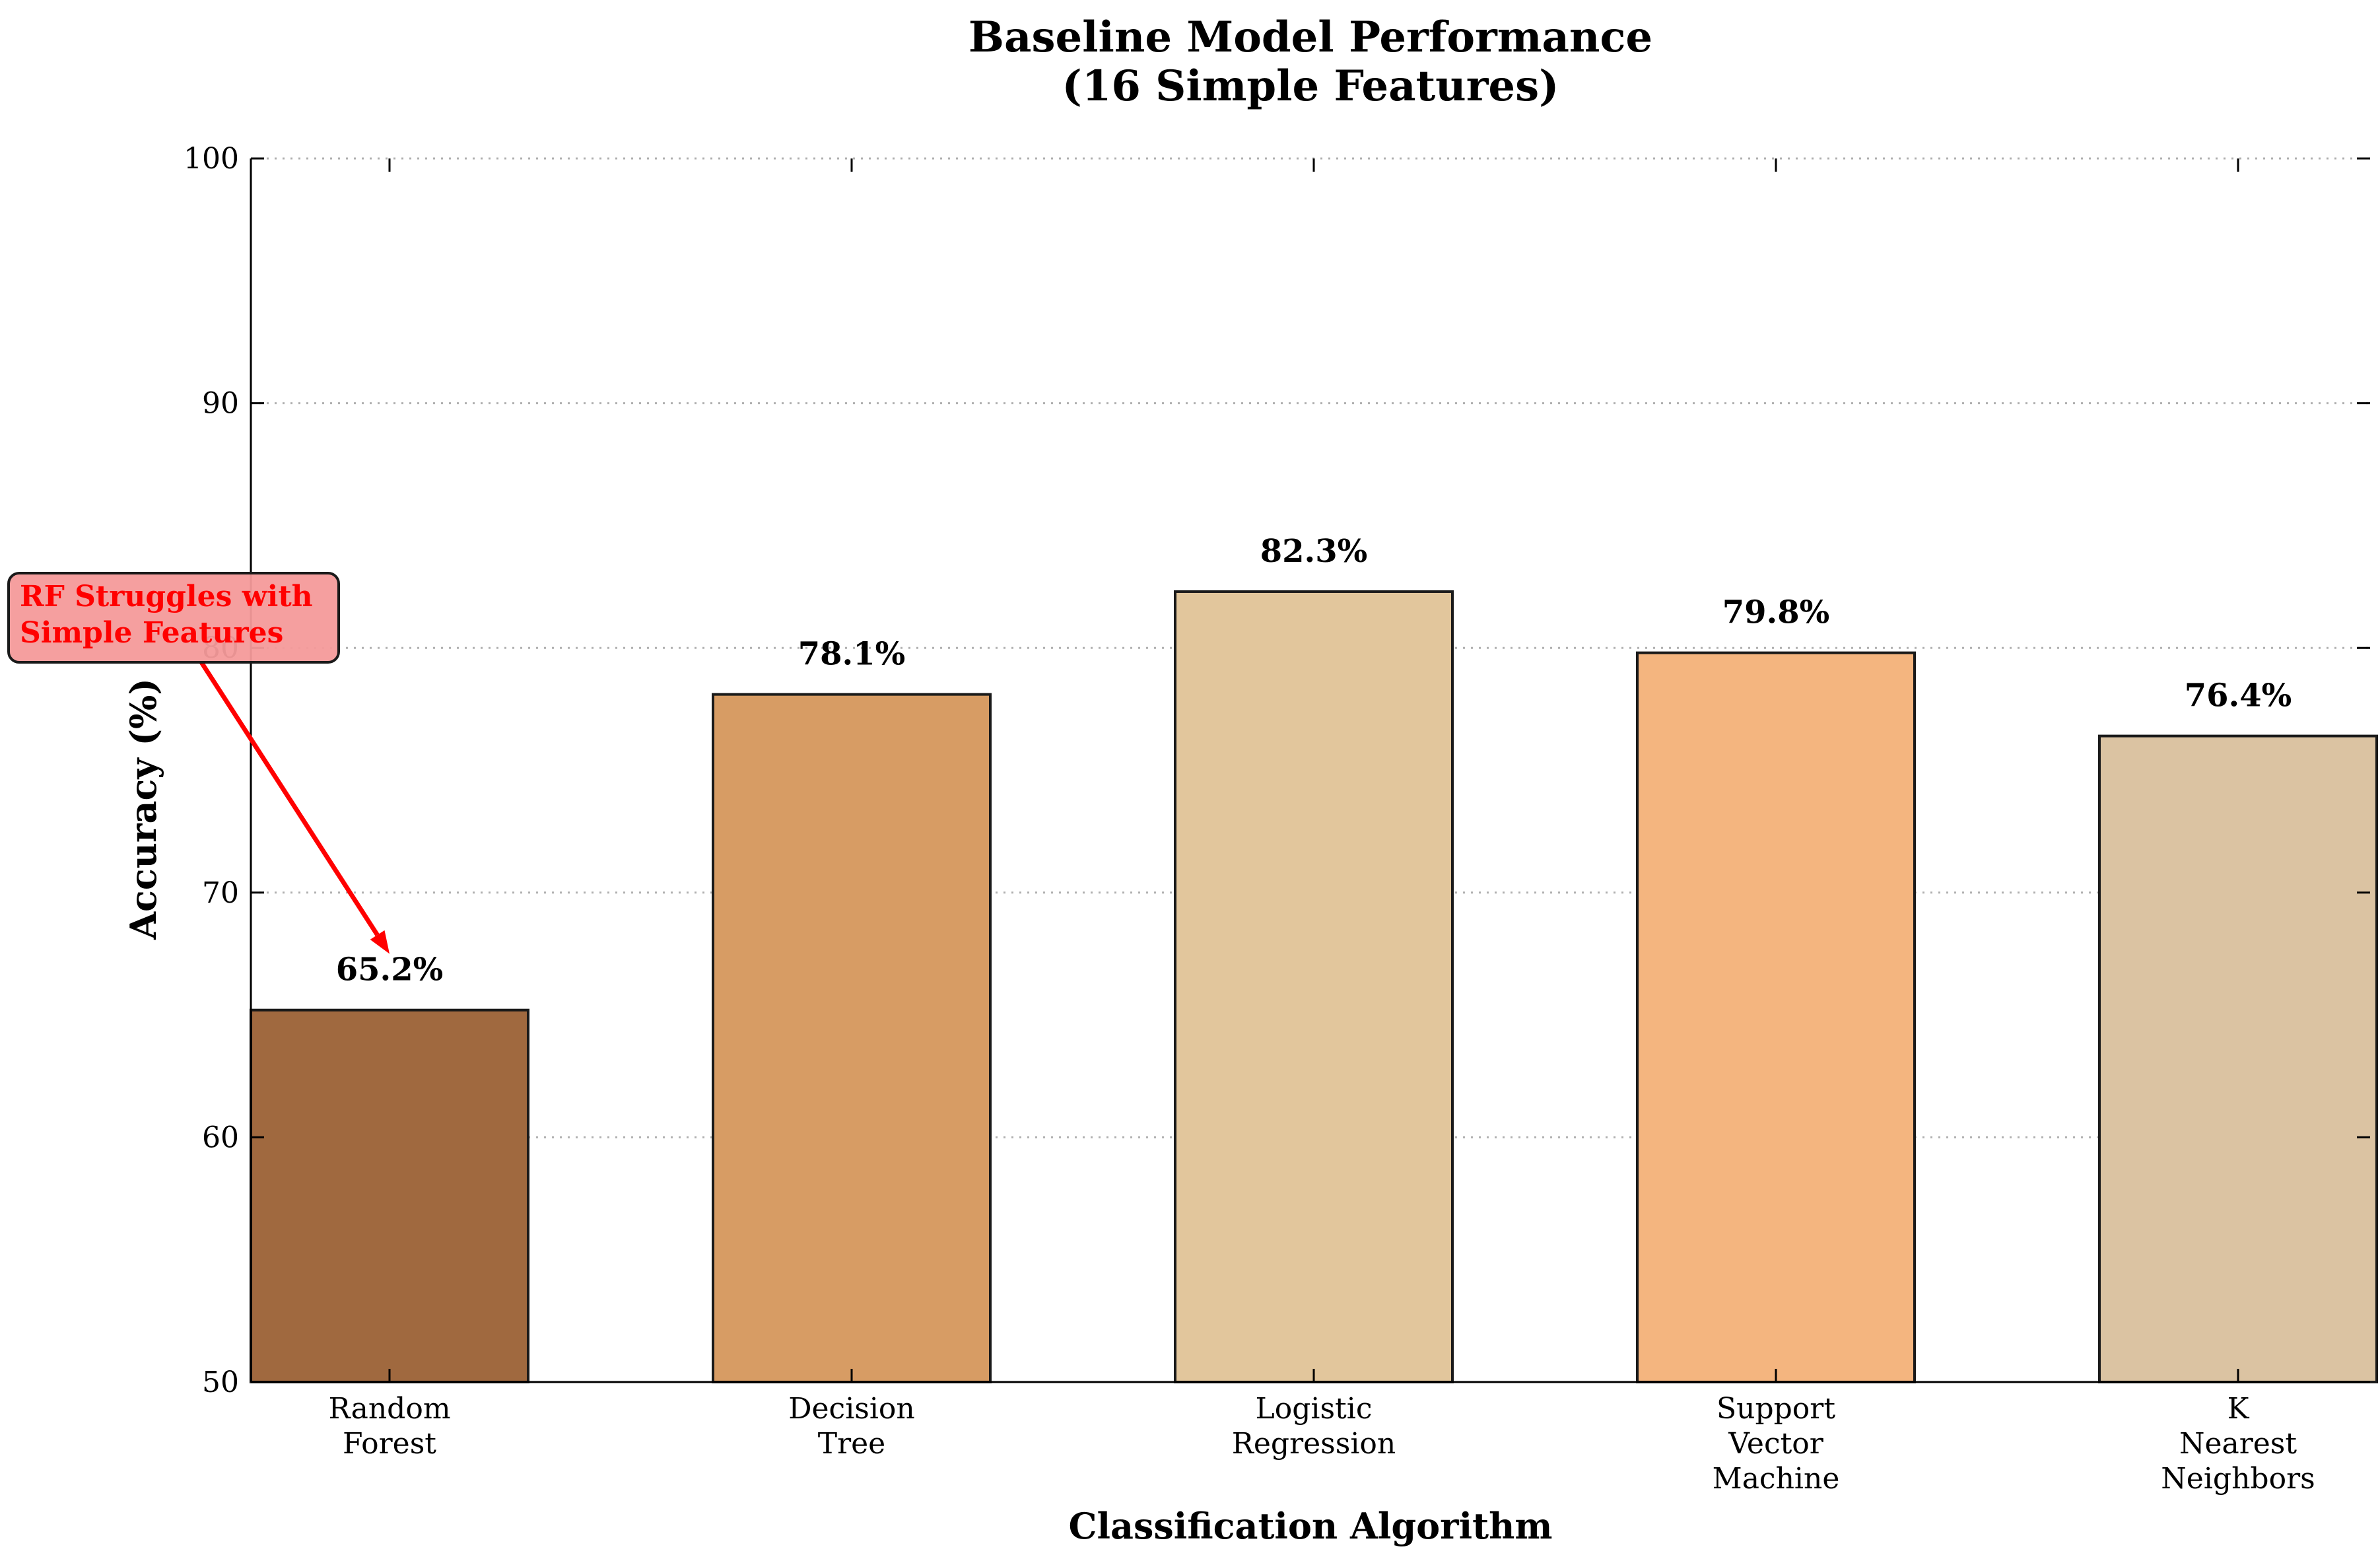  I want to click on x-tick-label: Neighbors, so click(2238, 1479).